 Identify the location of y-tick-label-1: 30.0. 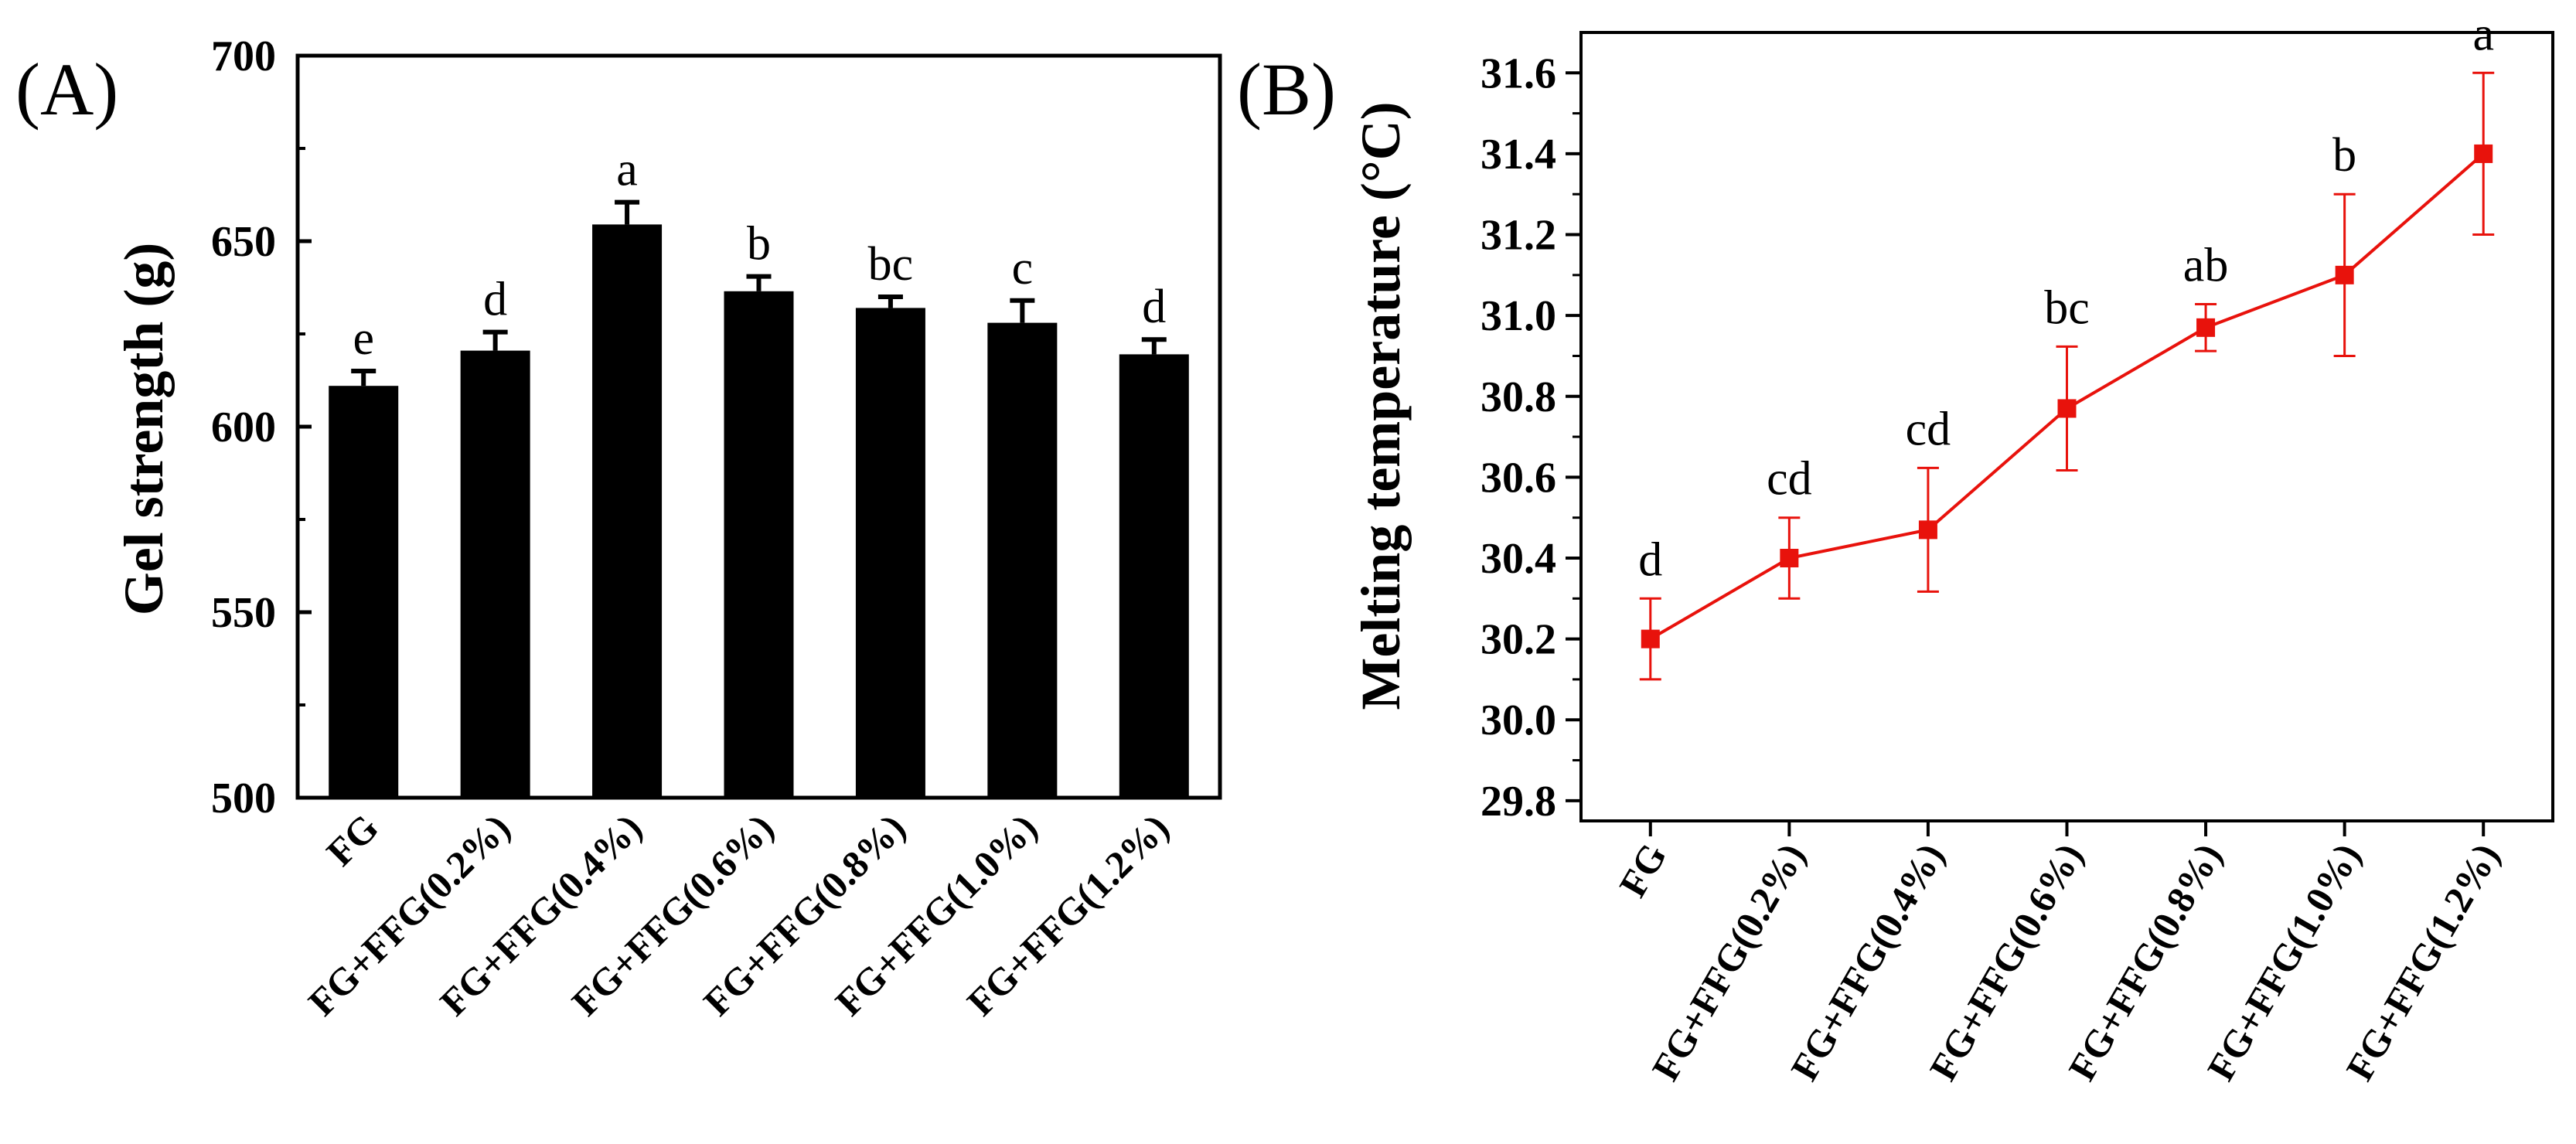
(1518, 720).